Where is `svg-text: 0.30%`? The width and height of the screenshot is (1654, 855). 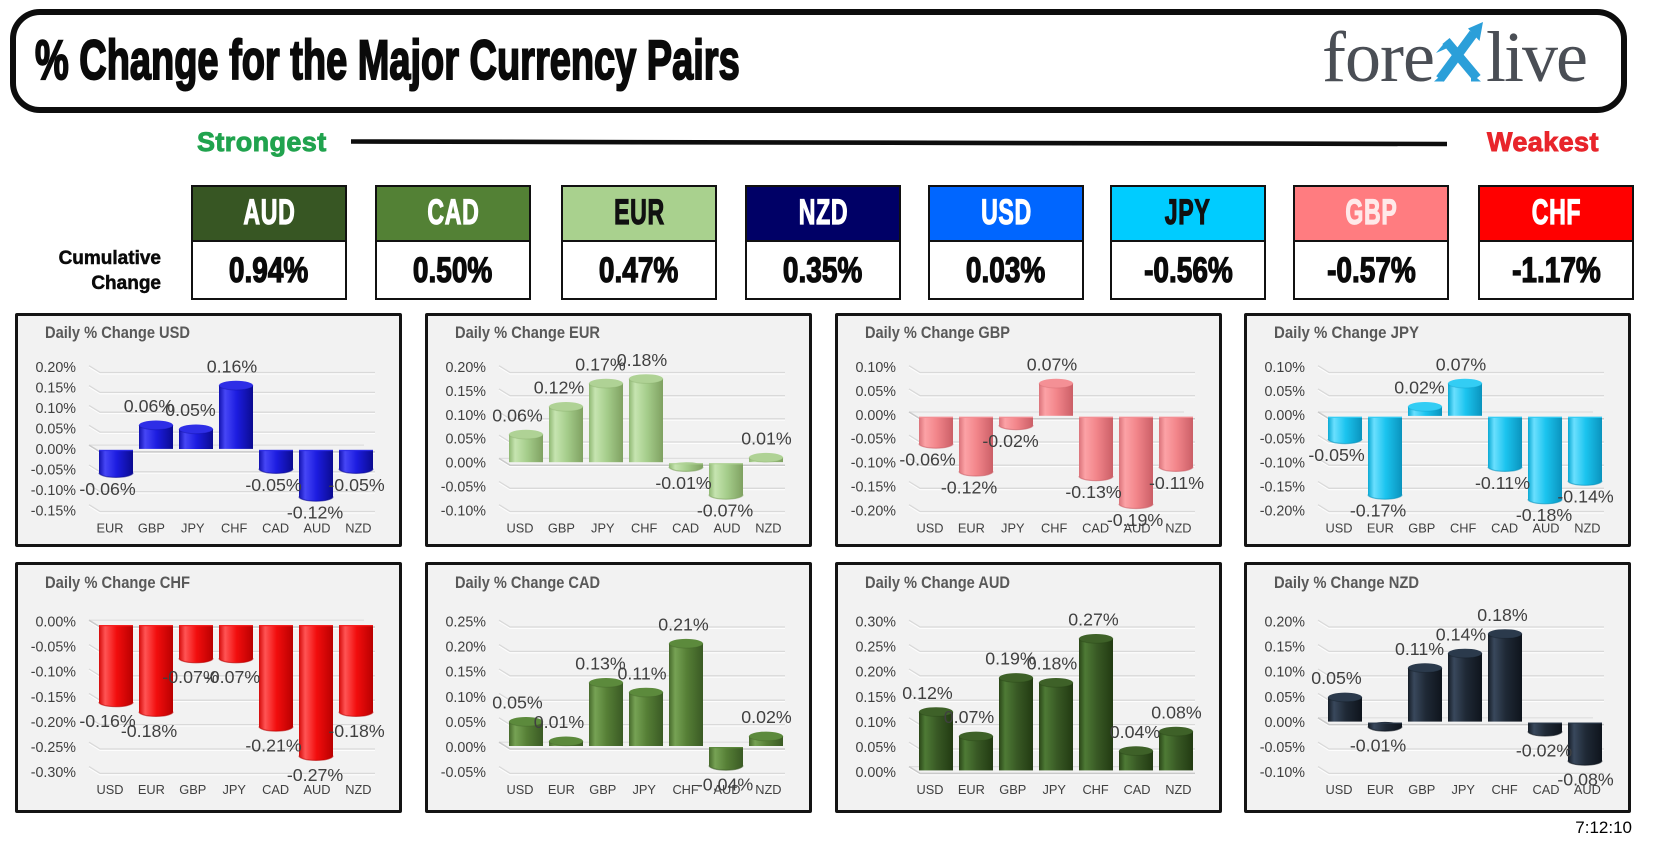 svg-text: 0.30% is located at coordinates (875, 623).